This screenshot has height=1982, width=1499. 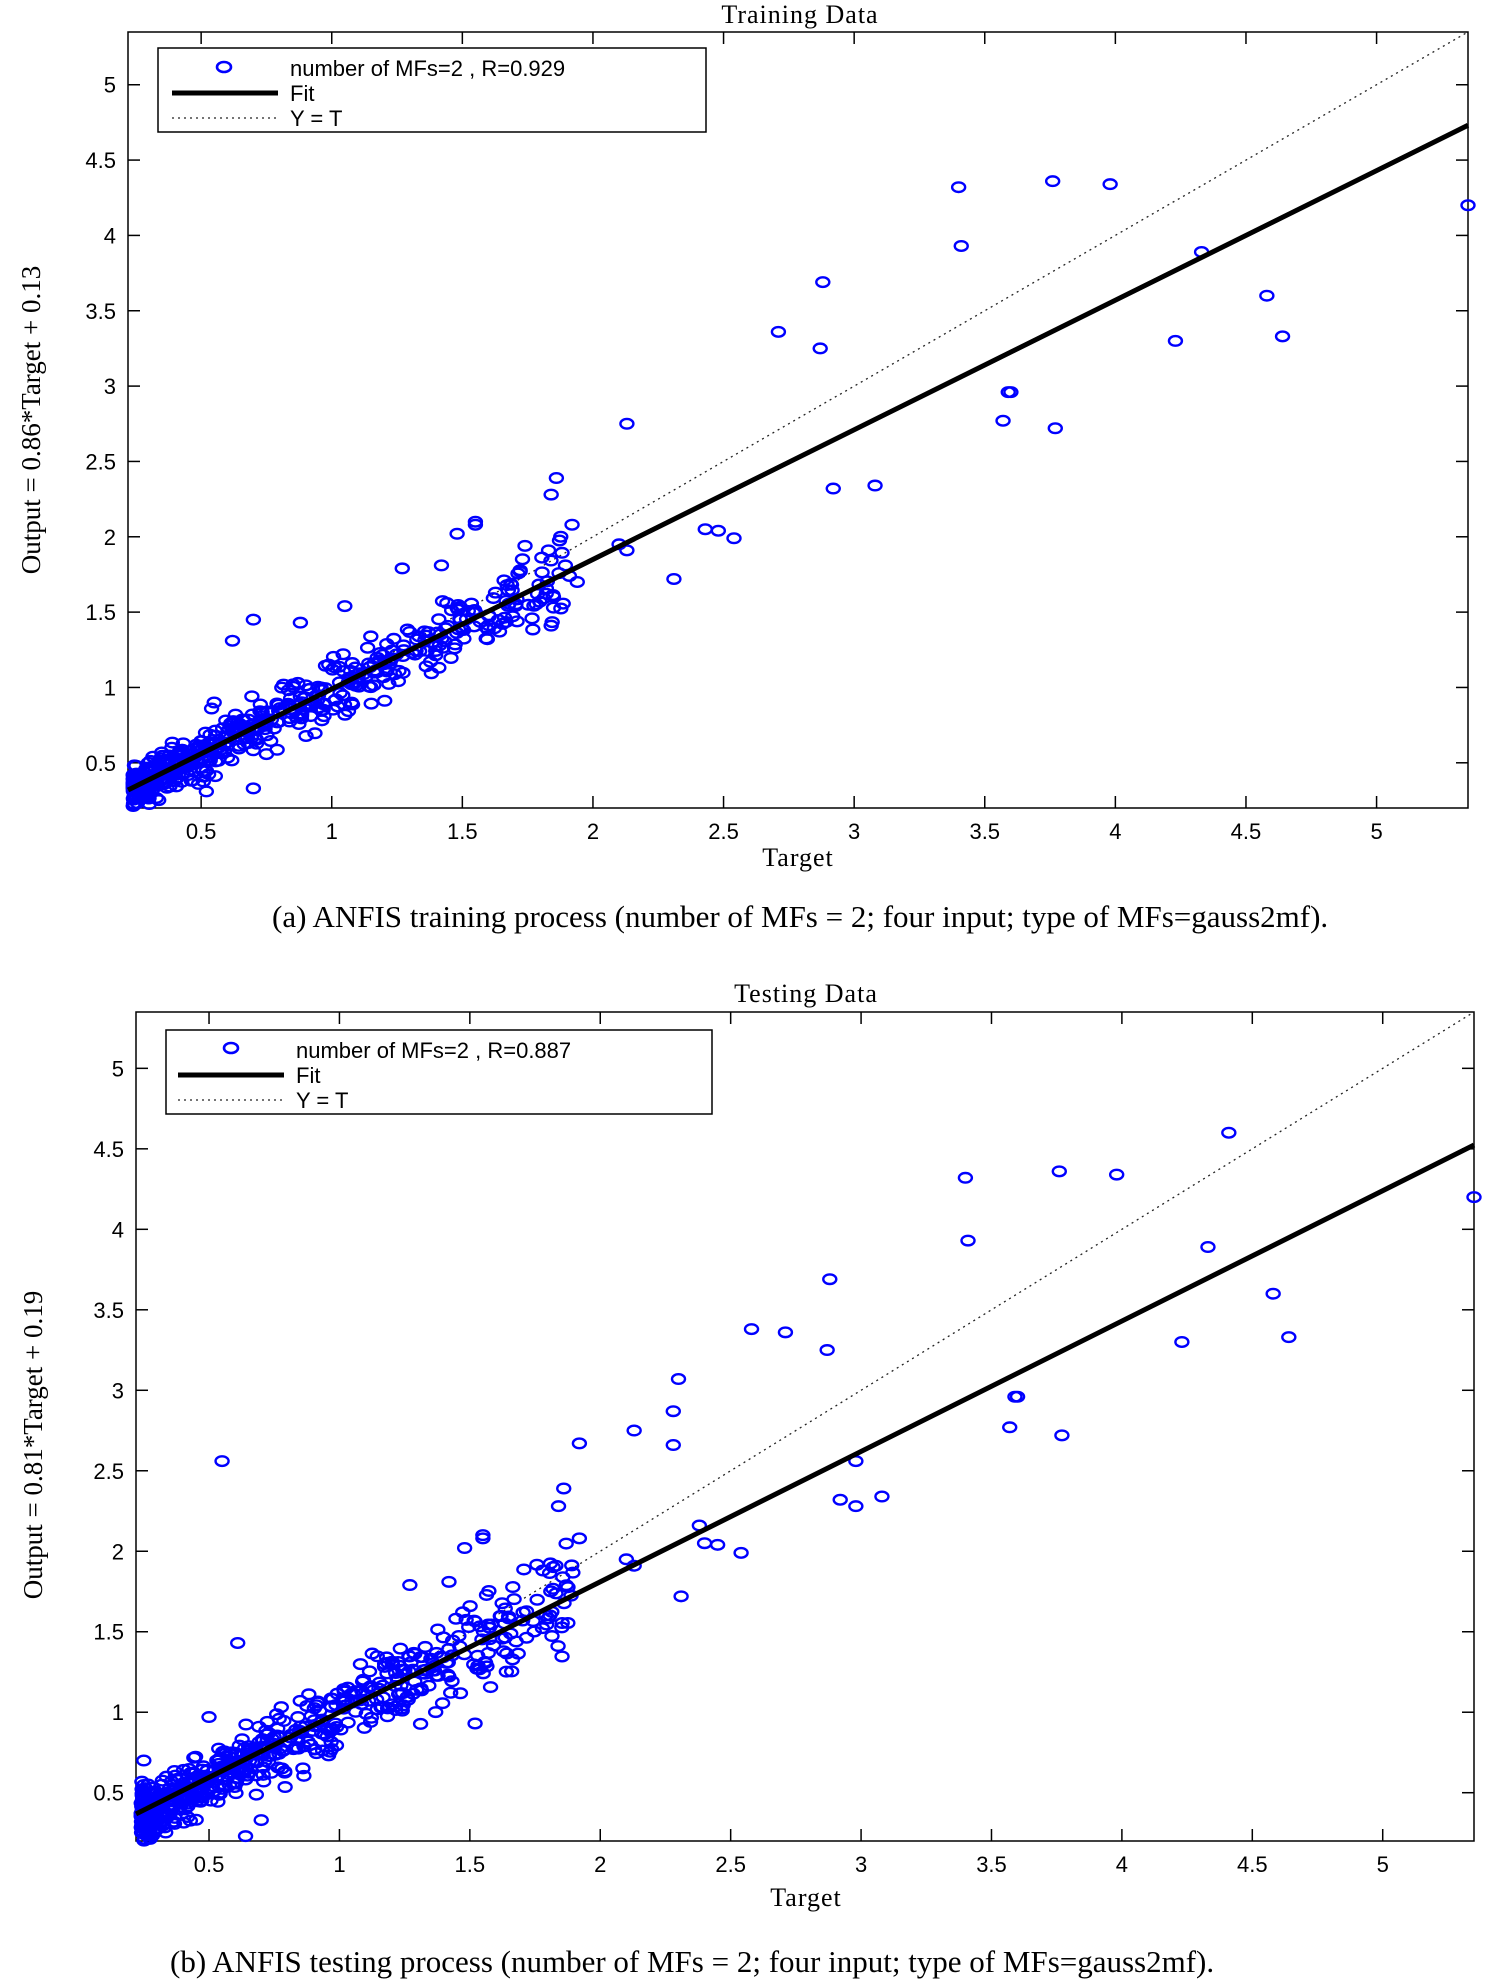 I want to click on x-tick-label: 4.5, so click(x=1246, y=831).